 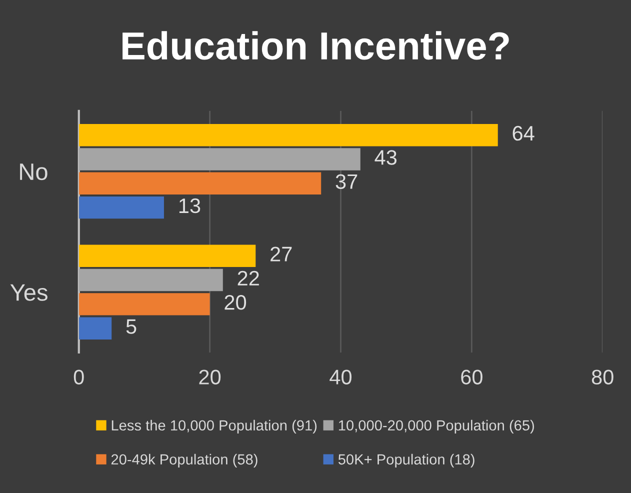 I want to click on data-label: 22, so click(x=248, y=278).